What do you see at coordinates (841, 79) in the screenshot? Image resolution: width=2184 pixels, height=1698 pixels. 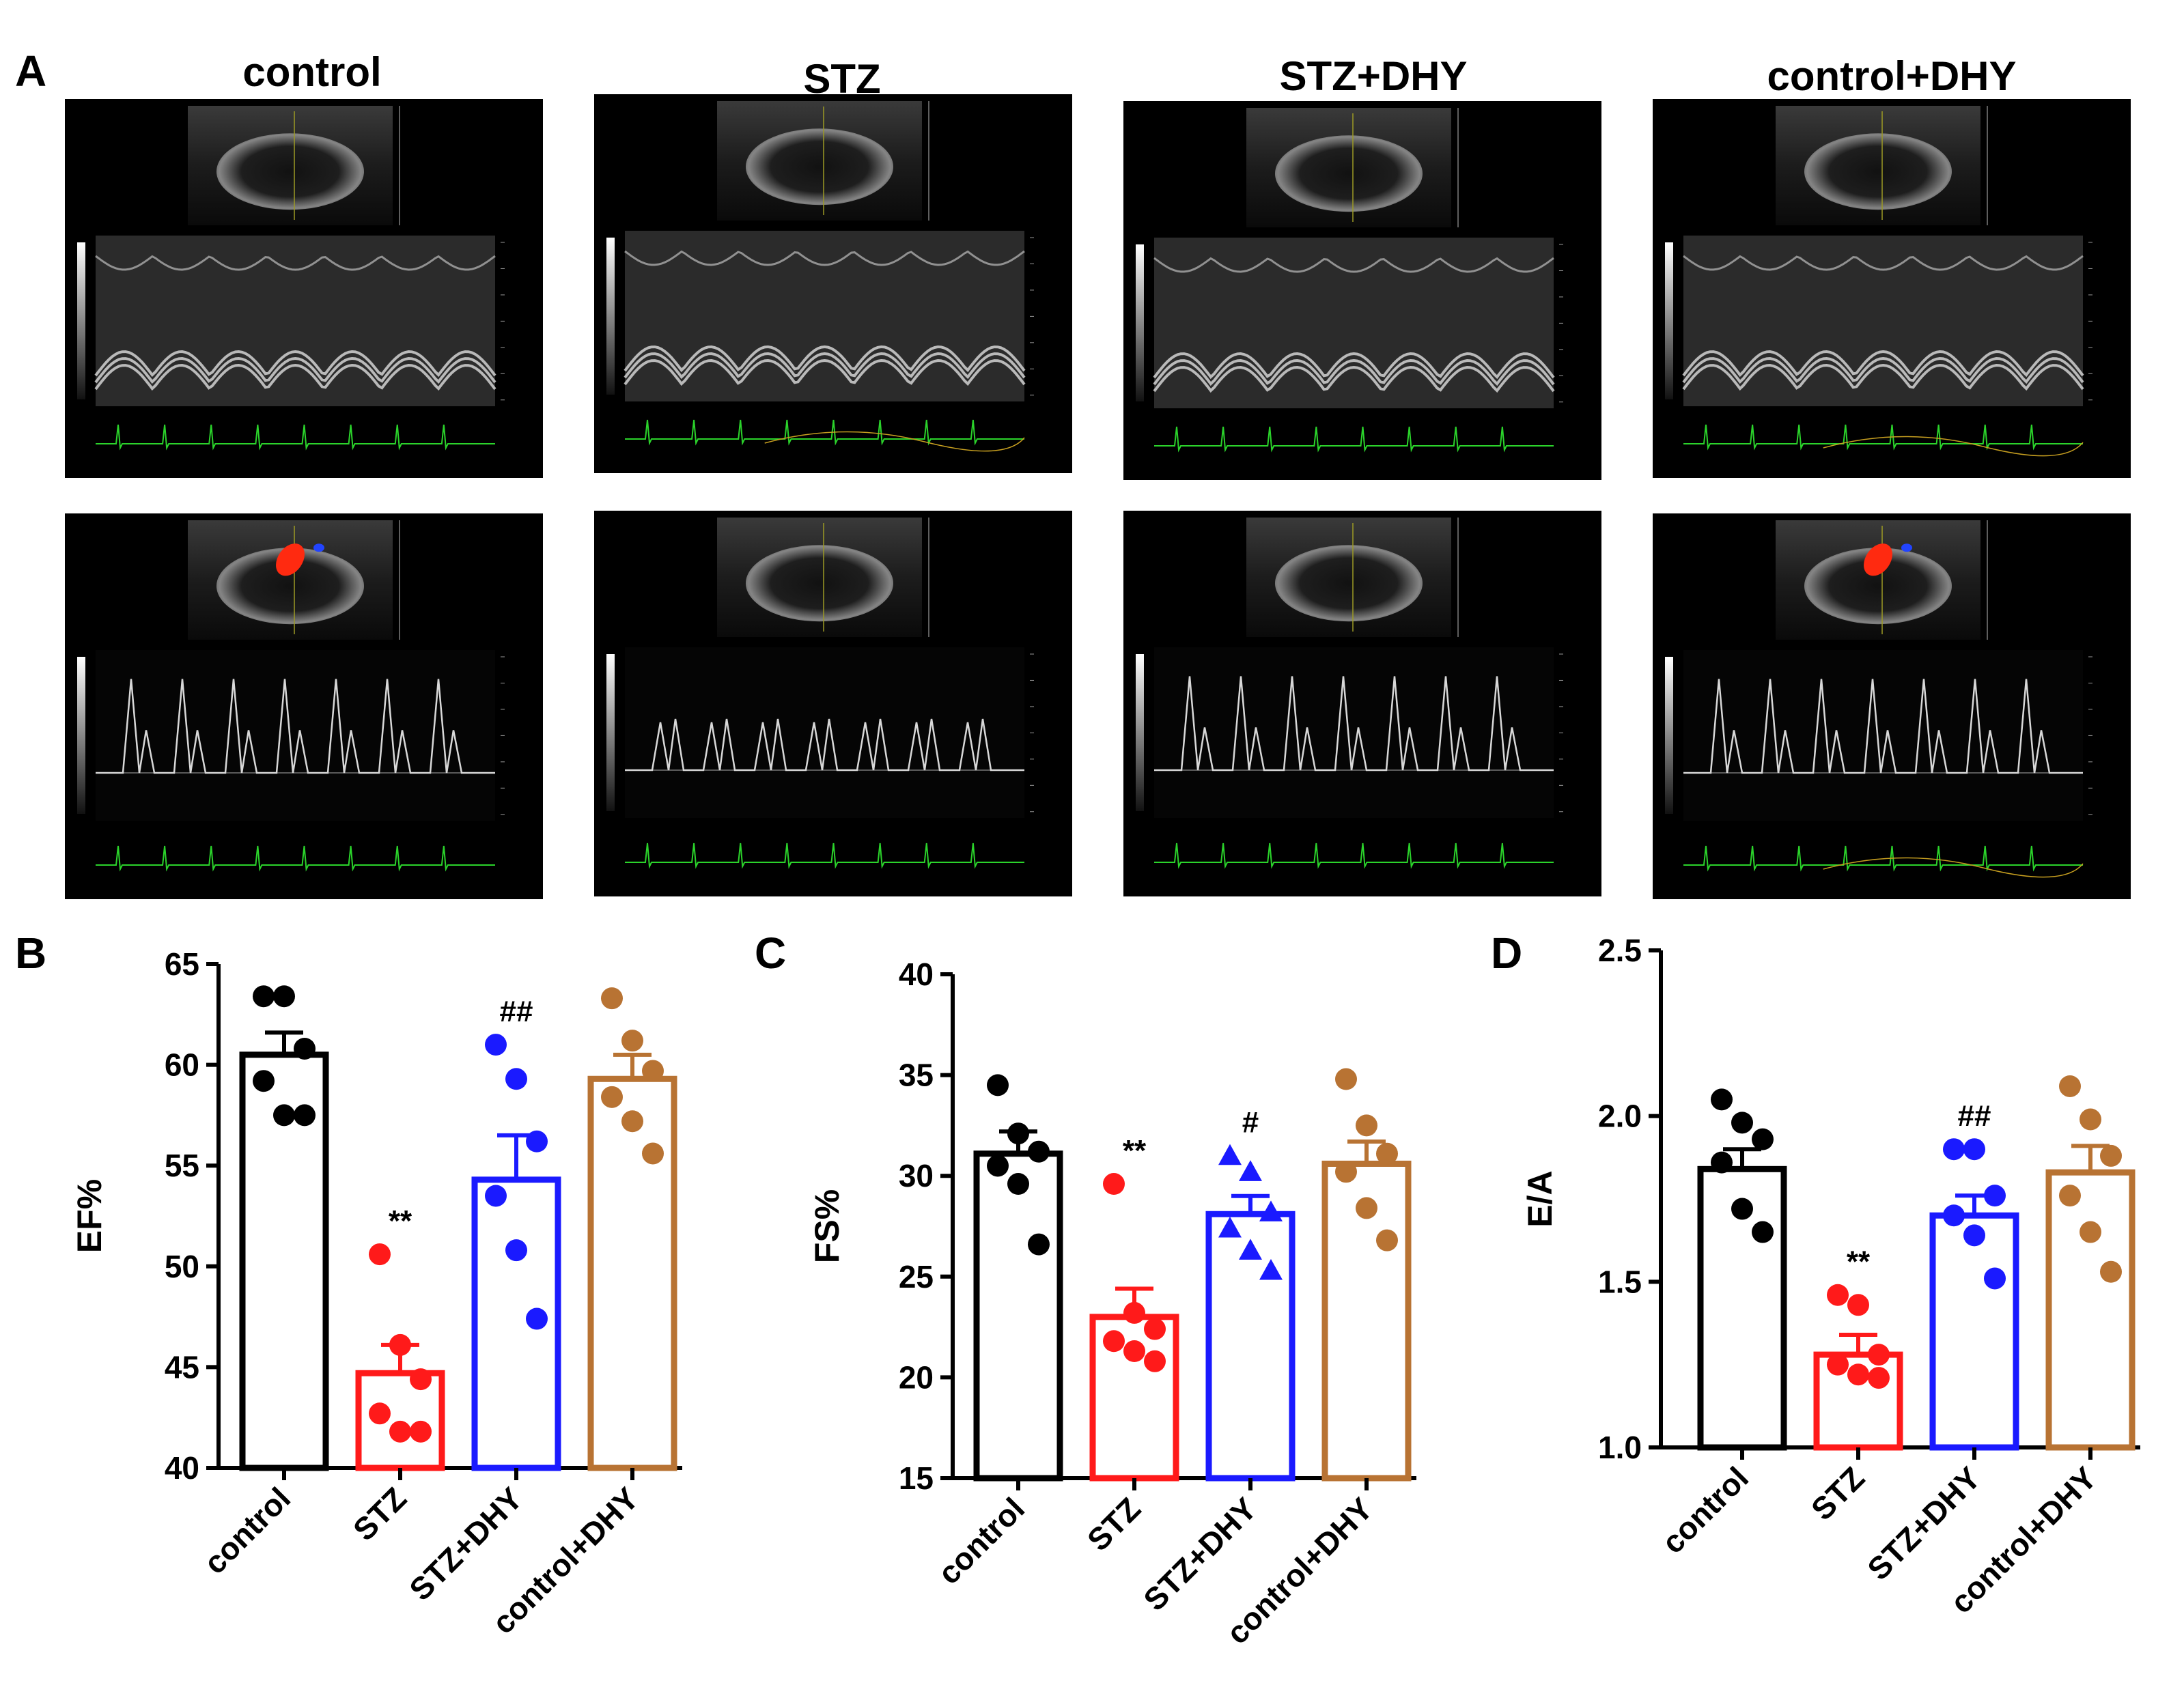 I see `column-title: STZ` at bounding box center [841, 79].